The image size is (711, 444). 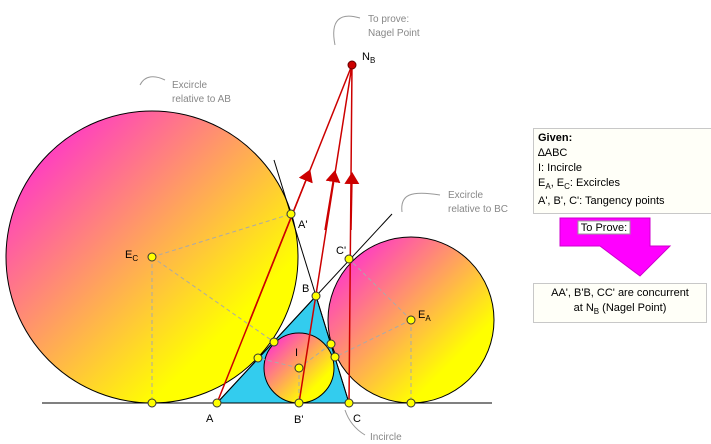 What do you see at coordinates (601, 201) in the screenshot?
I see `text: A', B', C': Tangency points` at bounding box center [601, 201].